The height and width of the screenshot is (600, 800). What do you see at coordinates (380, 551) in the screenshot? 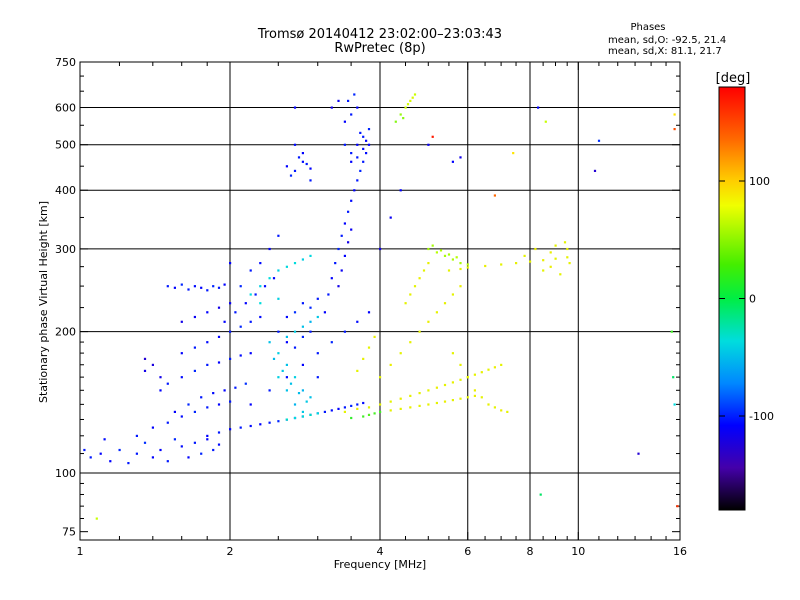
I see `x-tick-label: 4` at bounding box center [380, 551].